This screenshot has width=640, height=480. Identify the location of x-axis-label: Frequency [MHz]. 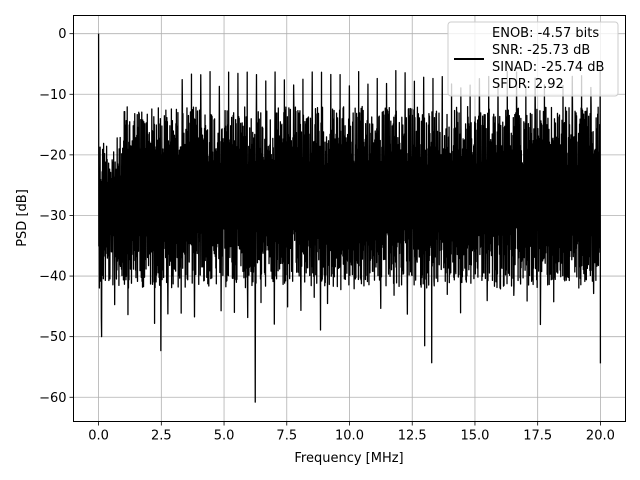
(348, 458).